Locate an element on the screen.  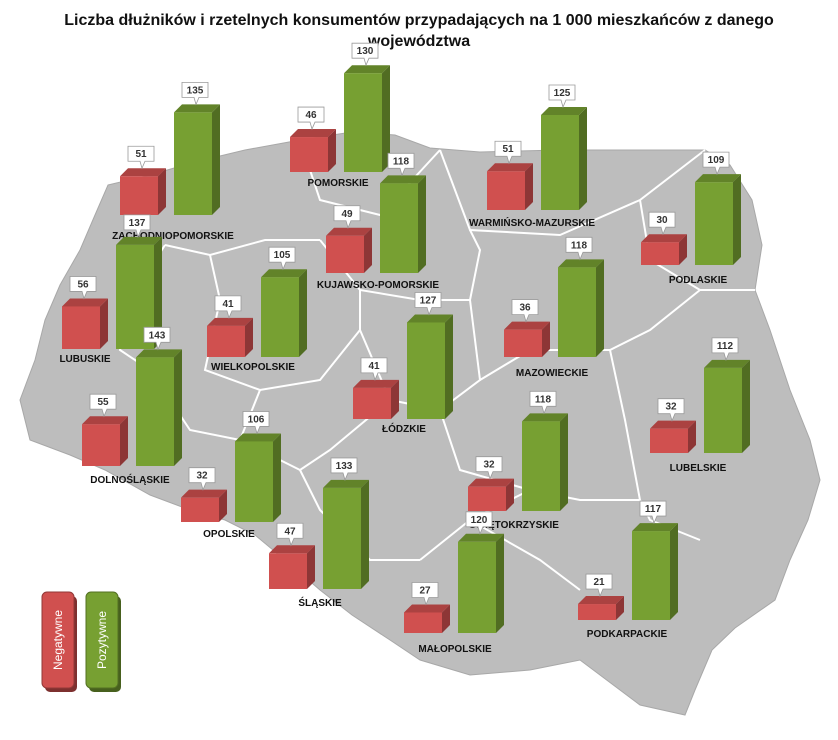
region-12-negative-bar is located at coordinates (491, 494).